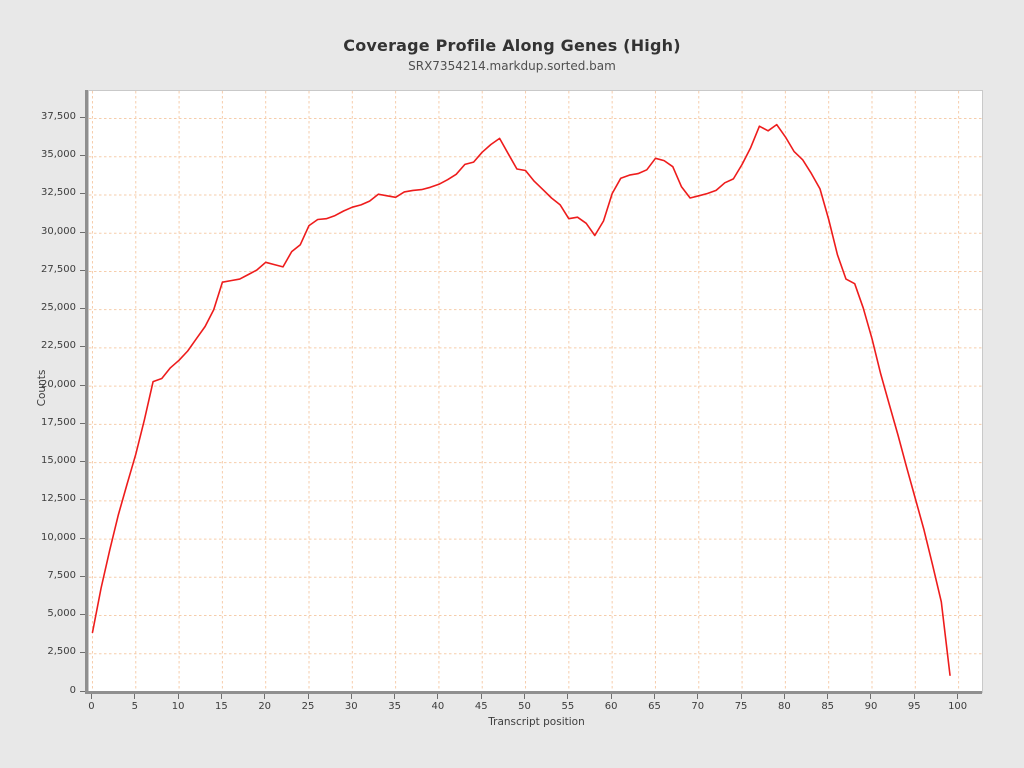 Image resolution: width=1024 pixels, height=768 pixels. I want to click on x-tick-label: 85, so click(828, 706).